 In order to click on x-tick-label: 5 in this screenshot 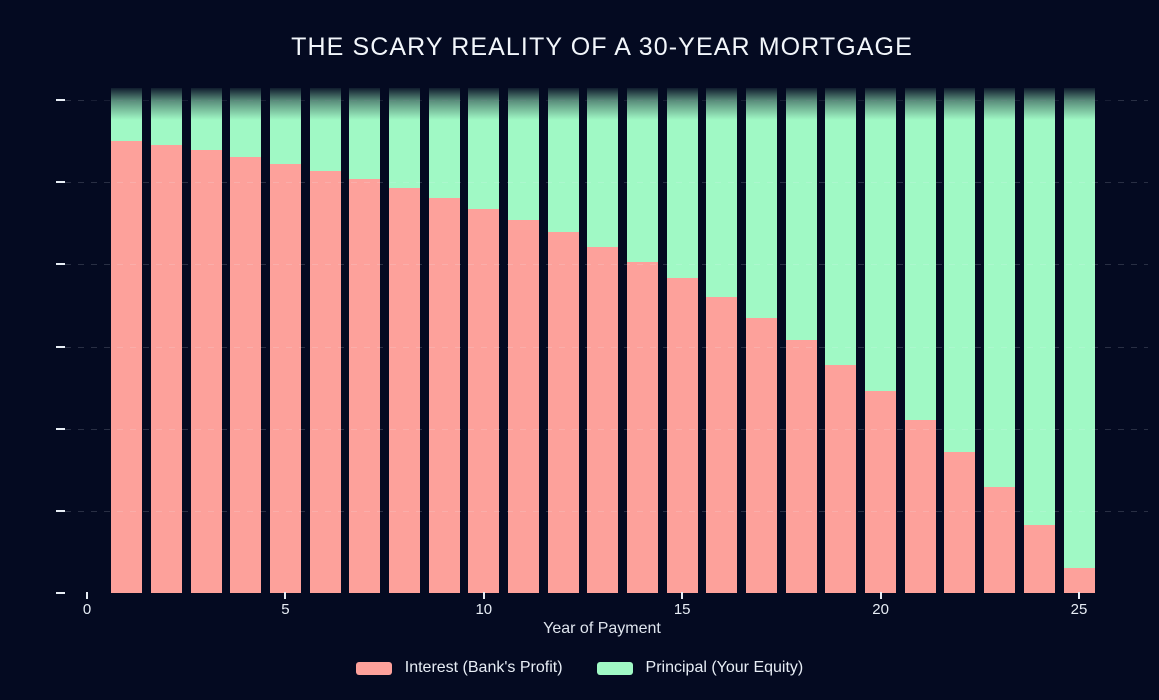, I will do `click(285, 609)`.